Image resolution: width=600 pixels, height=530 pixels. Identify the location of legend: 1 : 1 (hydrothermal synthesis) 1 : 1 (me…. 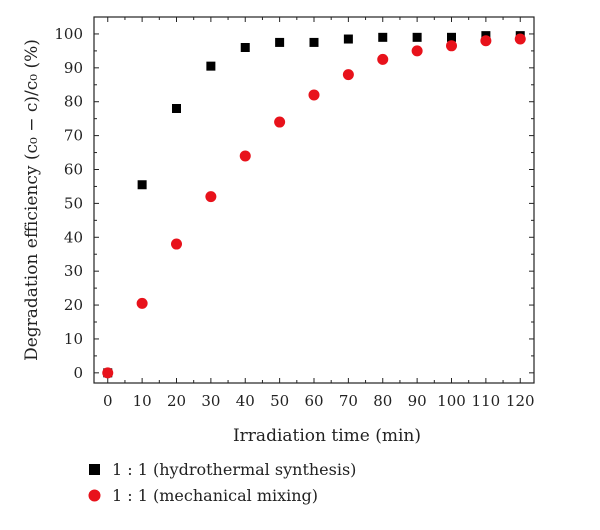
(222, 482).